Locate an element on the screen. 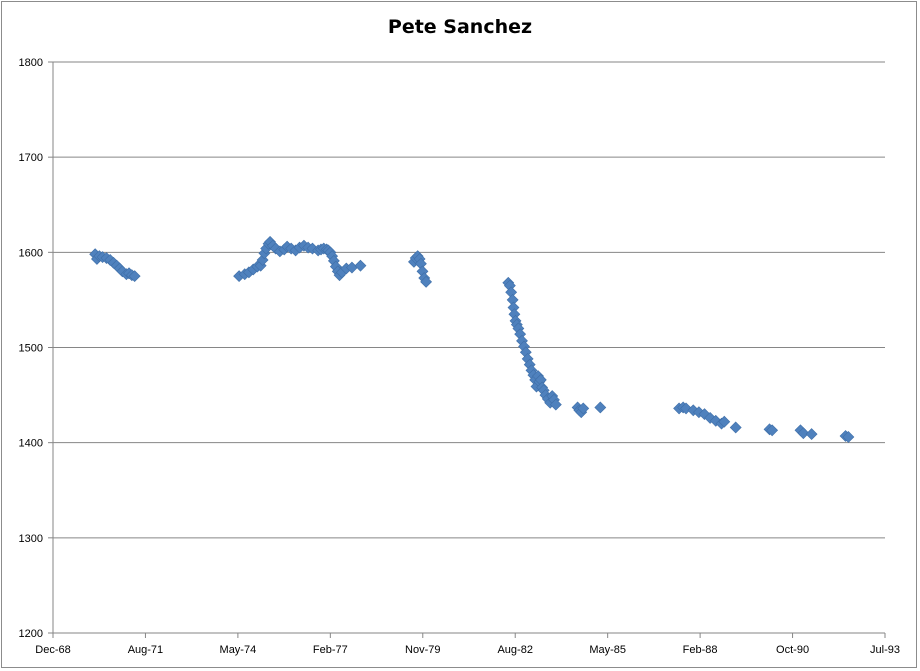 This screenshot has height=671, width=920. y-tick-label: 1500 is located at coordinates (31, 349).